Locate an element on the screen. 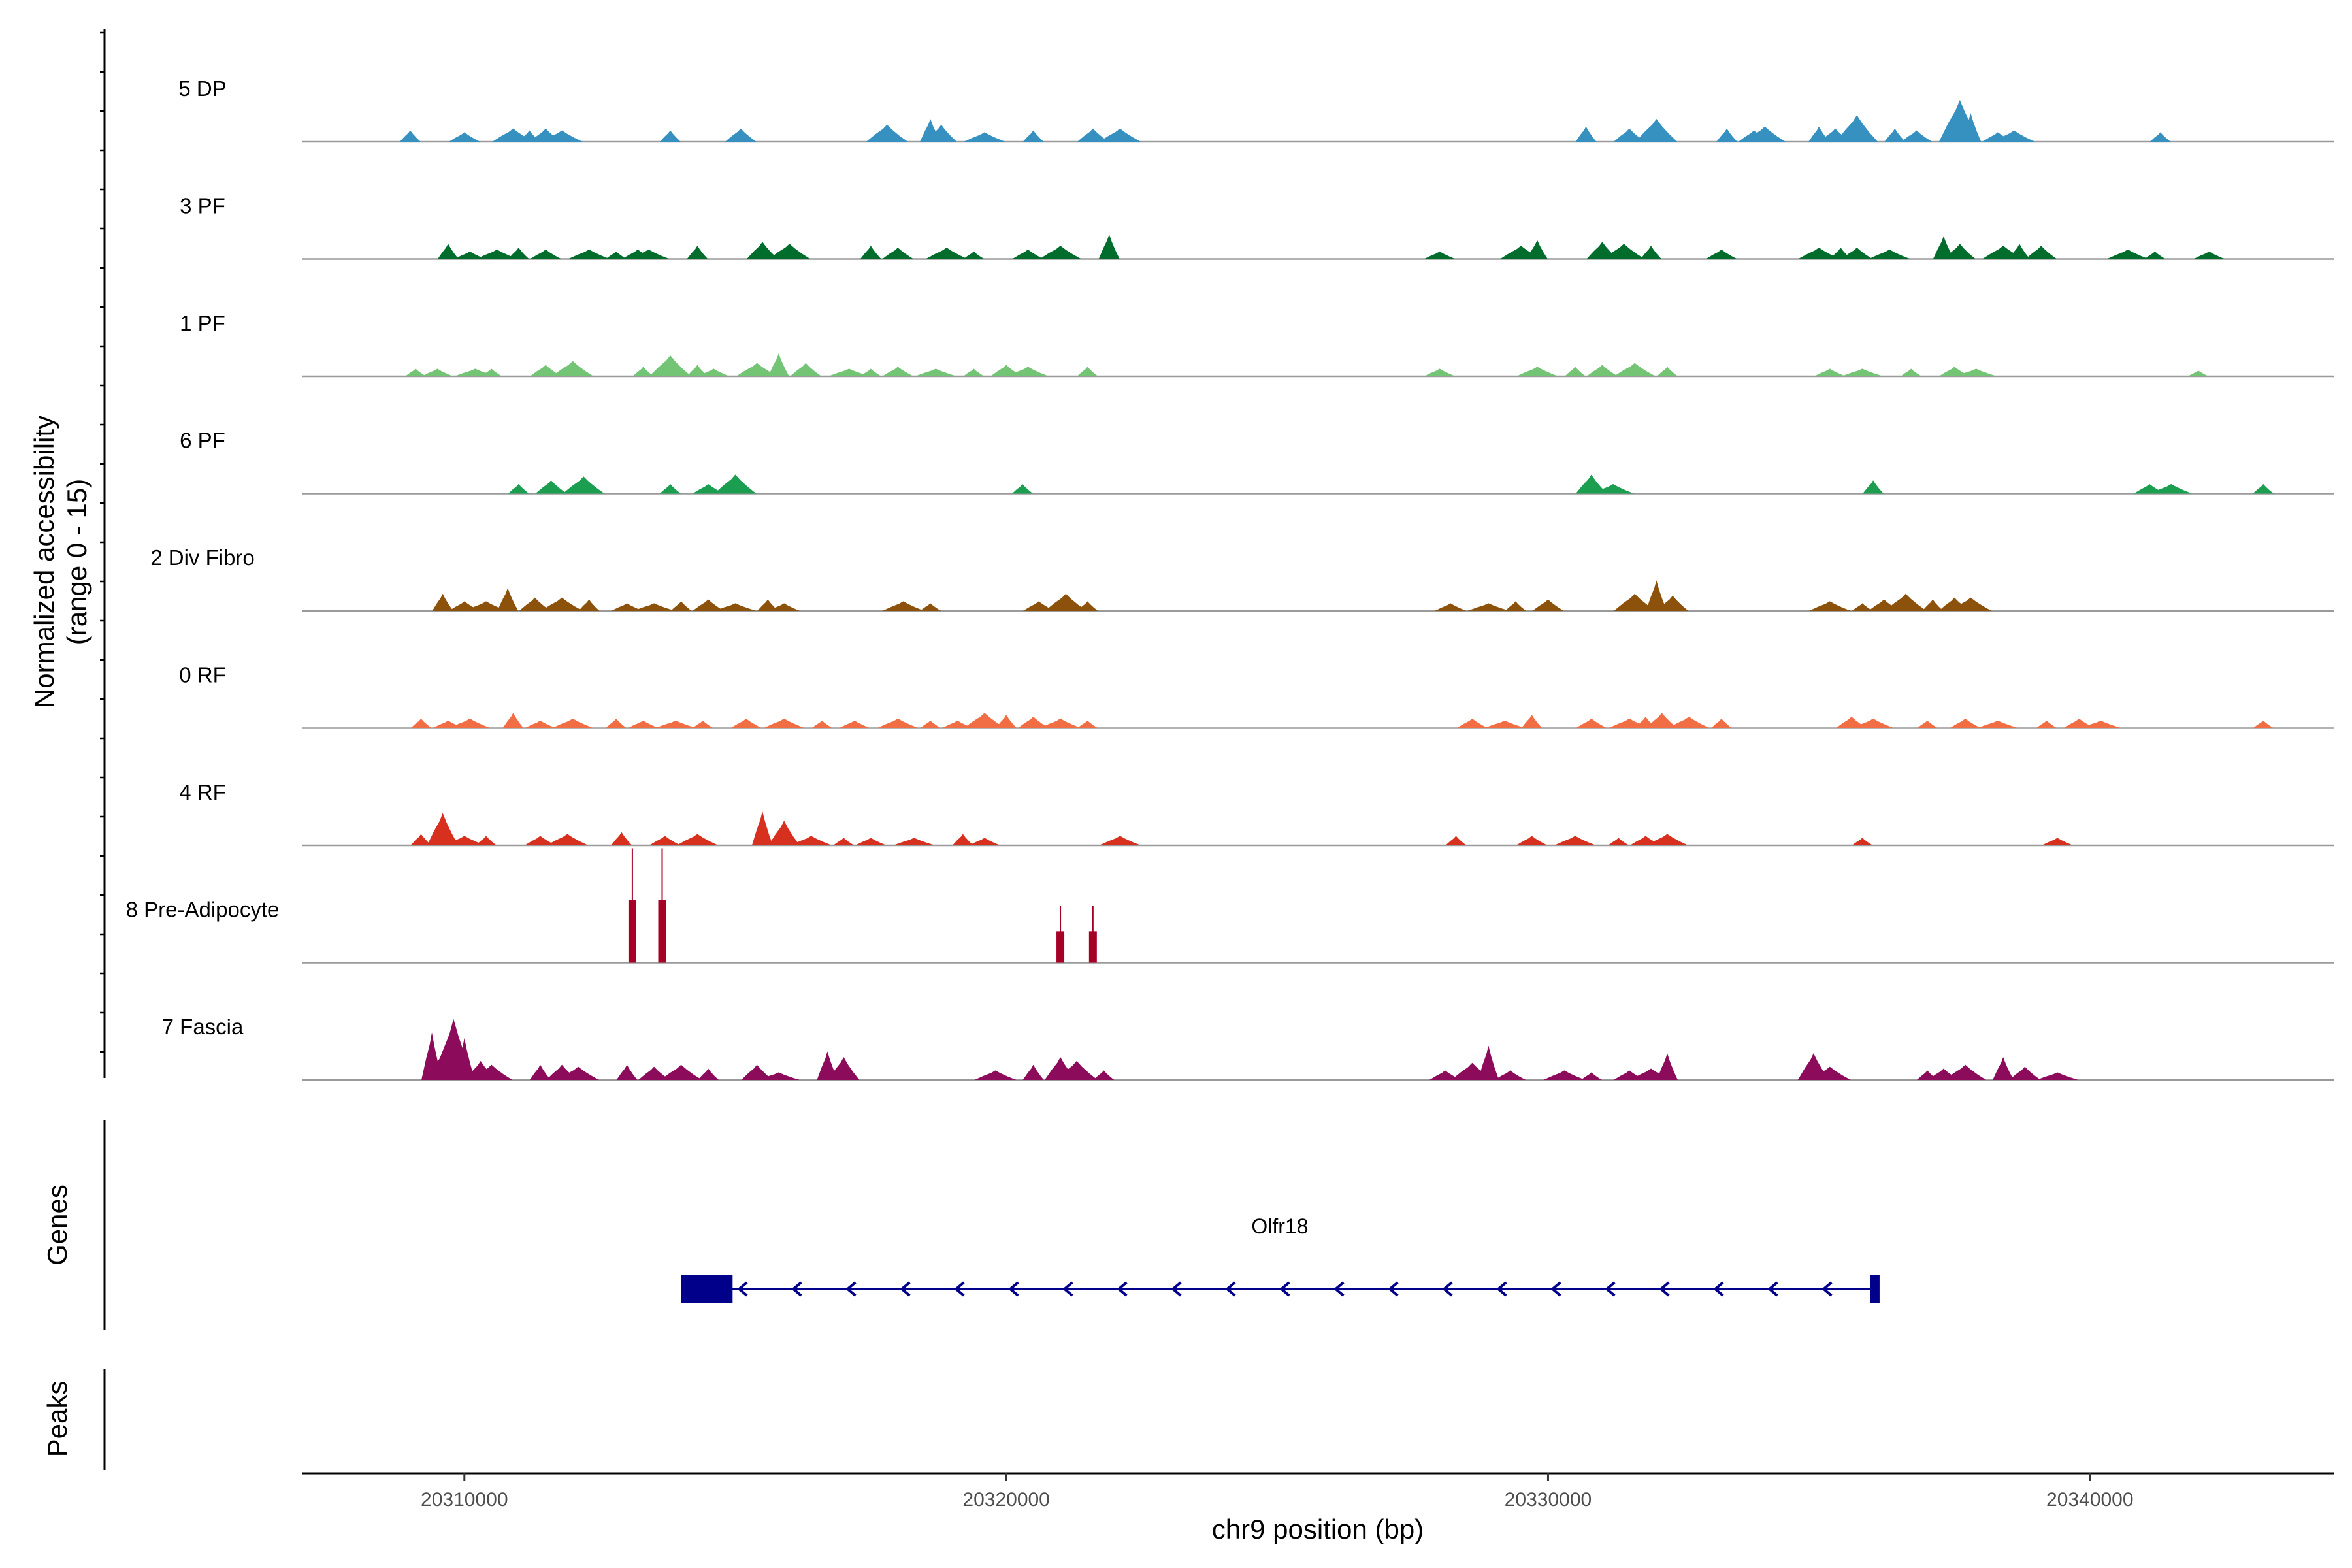 The height and width of the screenshot is (1568, 2352). track-4-rf: 4 RF is located at coordinates (1256, 813).